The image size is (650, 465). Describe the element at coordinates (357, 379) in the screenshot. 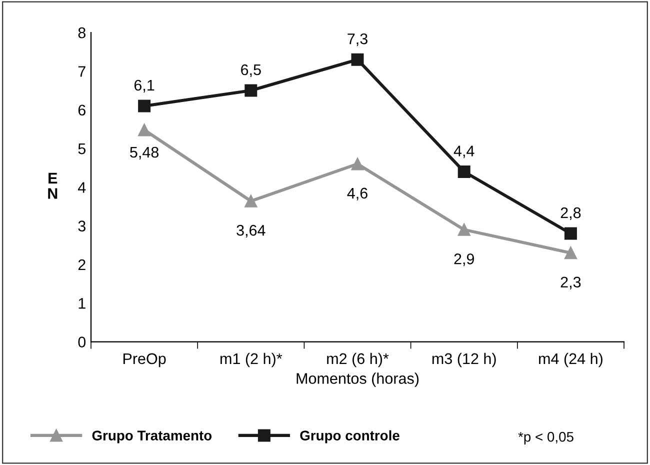

I see `x-axis-title: Momentos (horas)` at that location.